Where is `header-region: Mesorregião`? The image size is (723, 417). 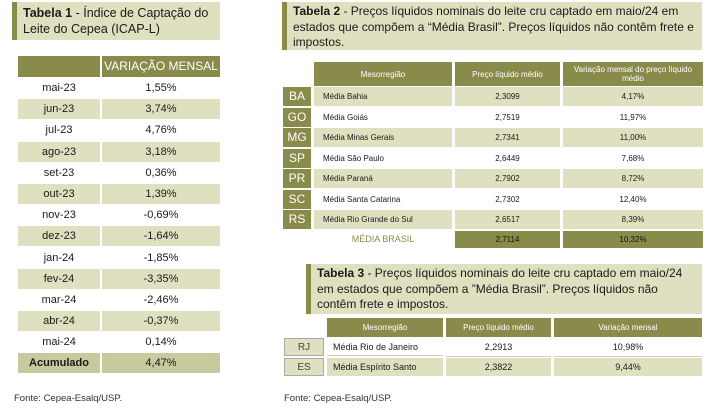 header-region: Mesorregião is located at coordinates (383, 74).